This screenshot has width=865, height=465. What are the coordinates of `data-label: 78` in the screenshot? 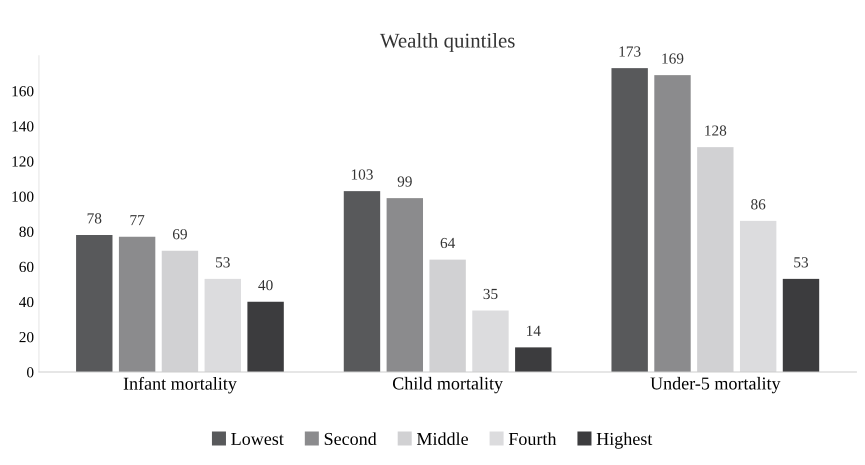 It's located at (95, 218).